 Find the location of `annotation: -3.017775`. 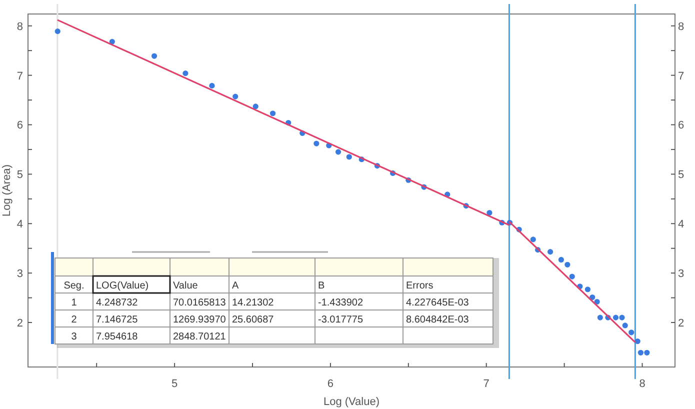

annotation: -3.017775 is located at coordinates (341, 320).